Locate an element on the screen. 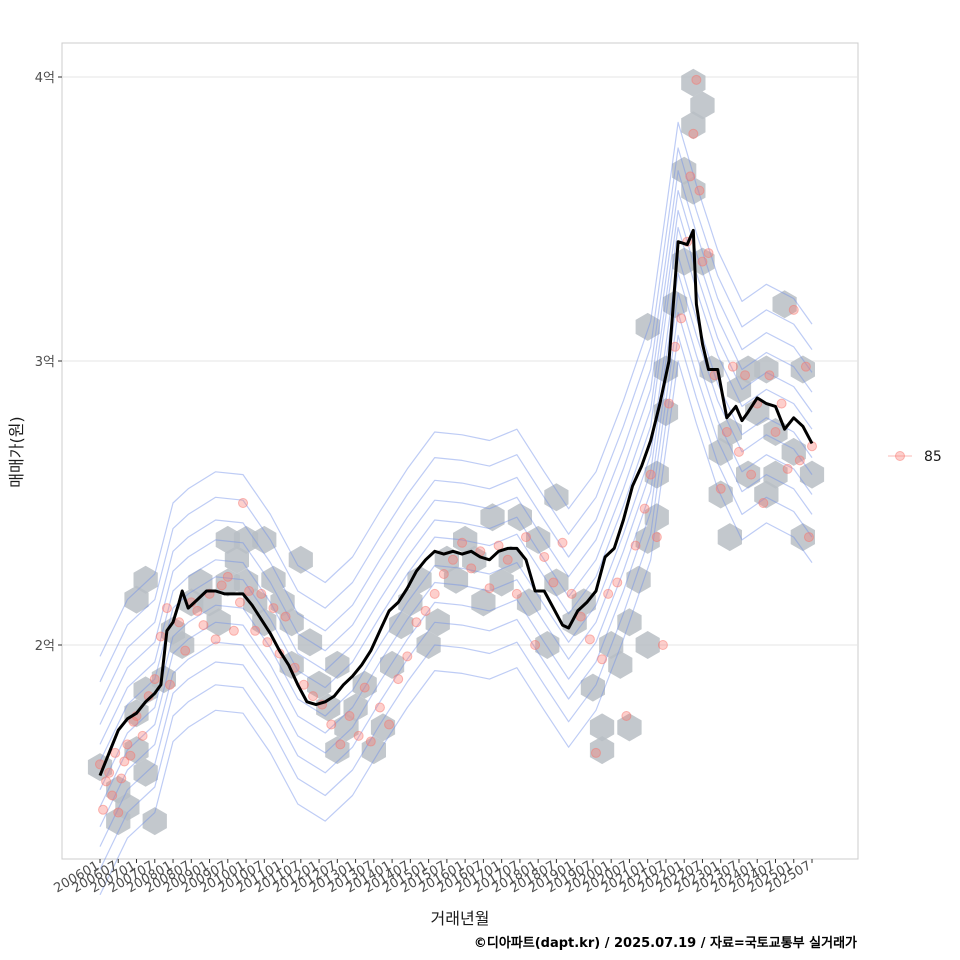 Image resolution: width=960 pixels, height=960 pixels. y-tick-label: 4억 is located at coordinates (45, 78).